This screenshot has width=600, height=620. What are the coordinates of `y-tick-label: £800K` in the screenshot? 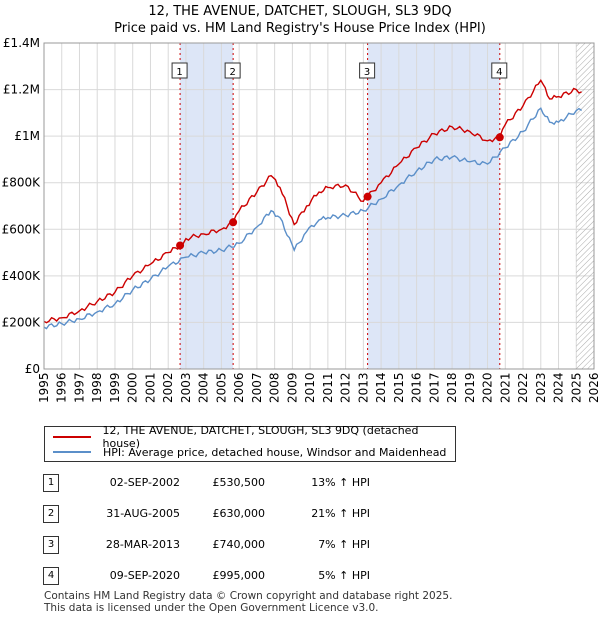 It's located at (22, 183).